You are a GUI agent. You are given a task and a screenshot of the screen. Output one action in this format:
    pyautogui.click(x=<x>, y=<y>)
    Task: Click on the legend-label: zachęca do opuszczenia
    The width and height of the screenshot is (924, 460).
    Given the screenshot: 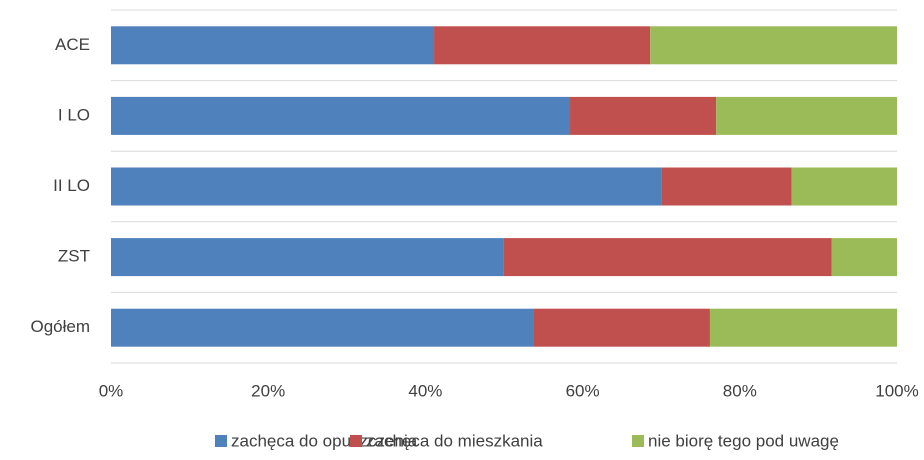 What is the action you would take?
    pyautogui.click(x=324, y=440)
    